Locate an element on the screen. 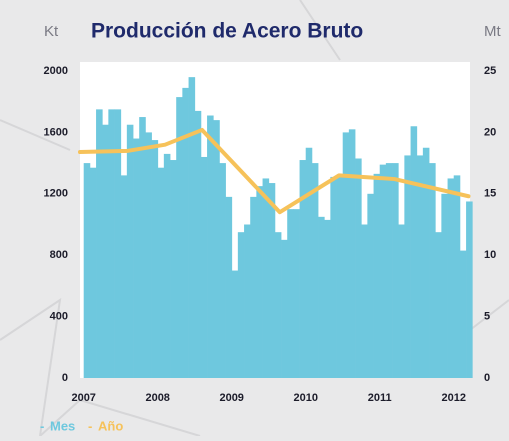  x-tick-label: 2007 is located at coordinates (83, 398).